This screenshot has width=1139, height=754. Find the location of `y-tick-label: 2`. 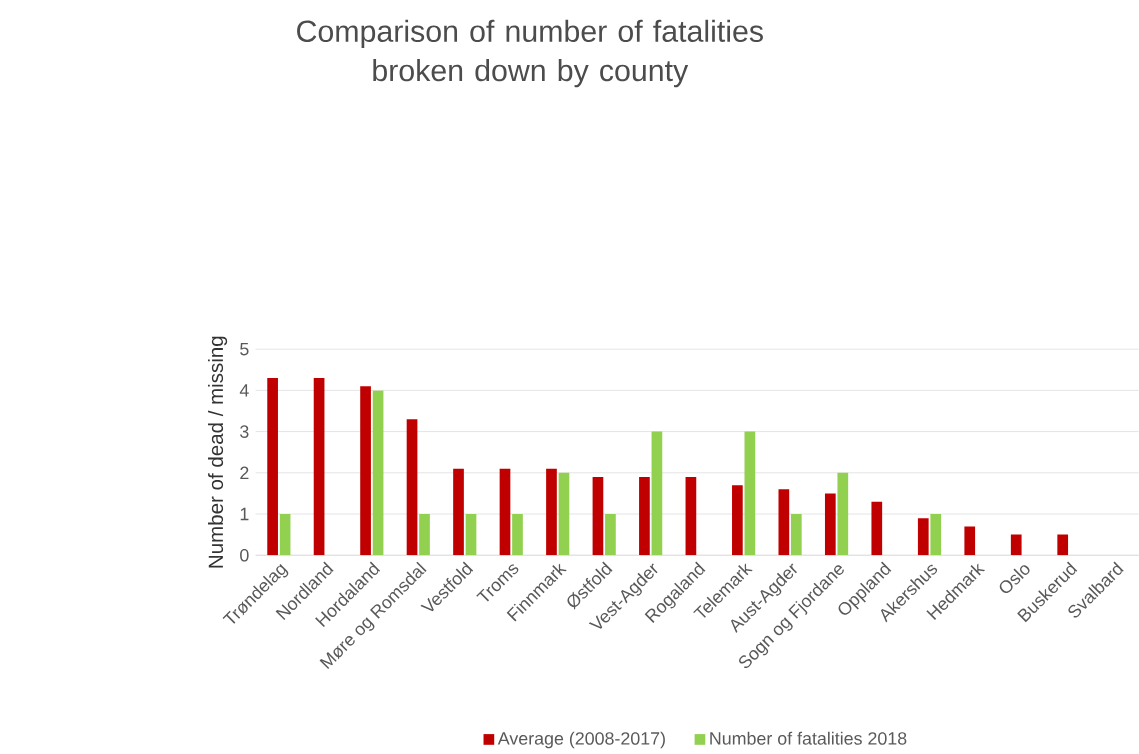

y-tick-label: 2 is located at coordinates (244, 472).